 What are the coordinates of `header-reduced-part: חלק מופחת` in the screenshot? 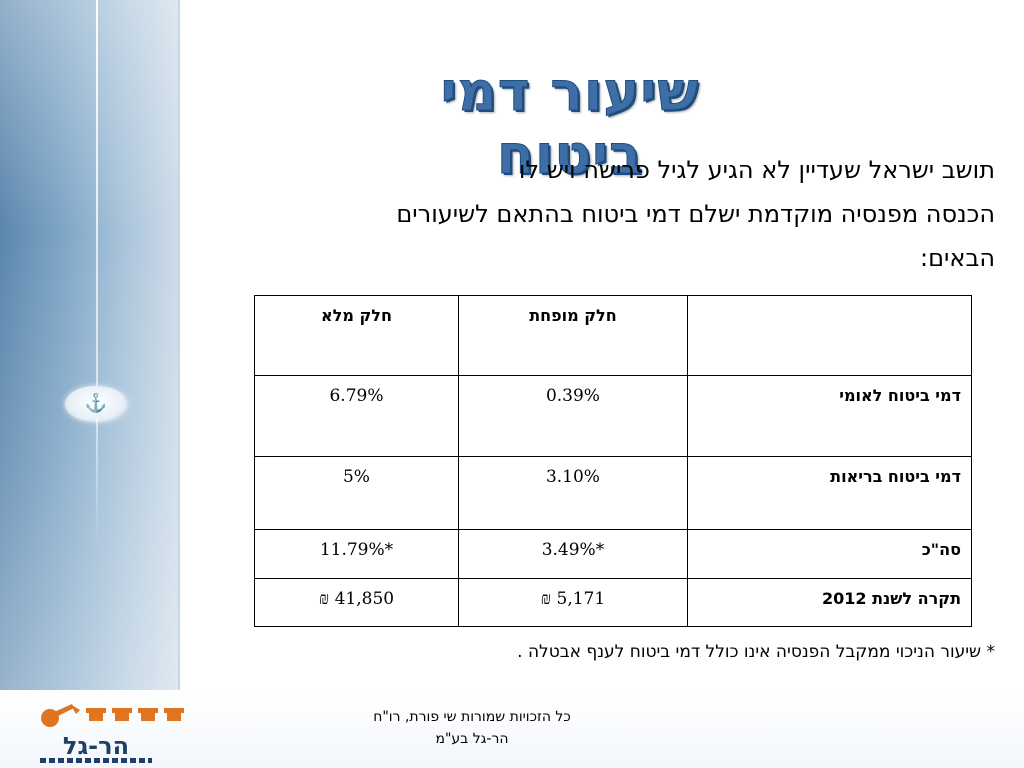 It's located at (572, 335).